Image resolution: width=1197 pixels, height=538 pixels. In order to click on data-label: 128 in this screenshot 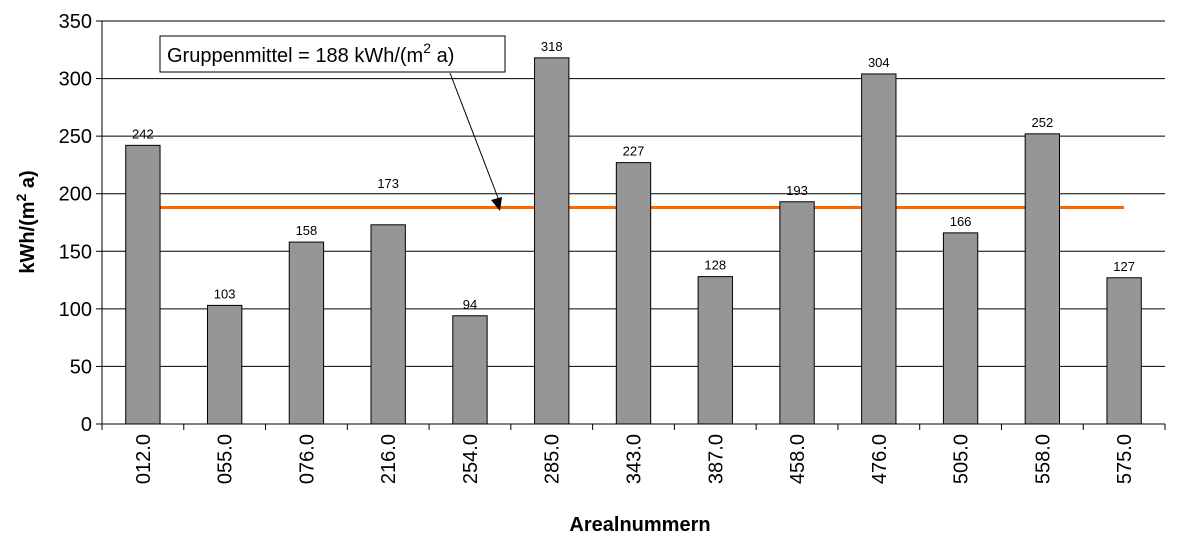, I will do `click(715, 265)`.